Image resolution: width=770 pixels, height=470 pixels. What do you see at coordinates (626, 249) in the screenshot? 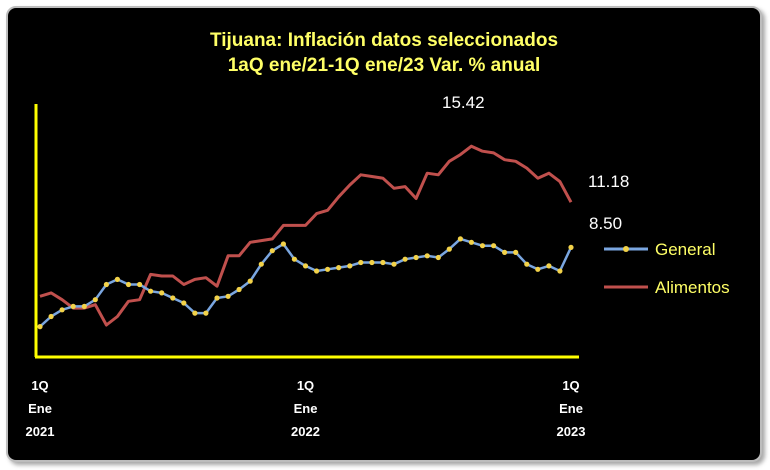
I see `legend-marker-general` at bounding box center [626, 249].